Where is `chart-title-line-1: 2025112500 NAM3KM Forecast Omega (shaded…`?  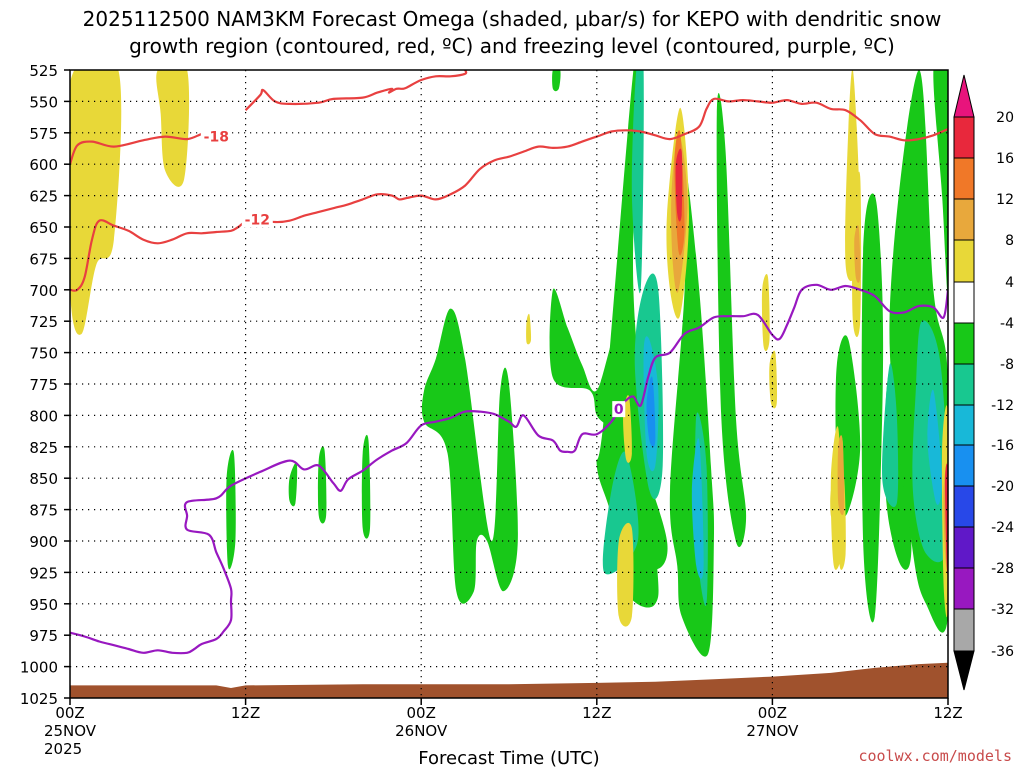
chart-title-line-1: 2025112500 NAM3KM Forecast Omega (shaded… is located at coordinates (512, 19).